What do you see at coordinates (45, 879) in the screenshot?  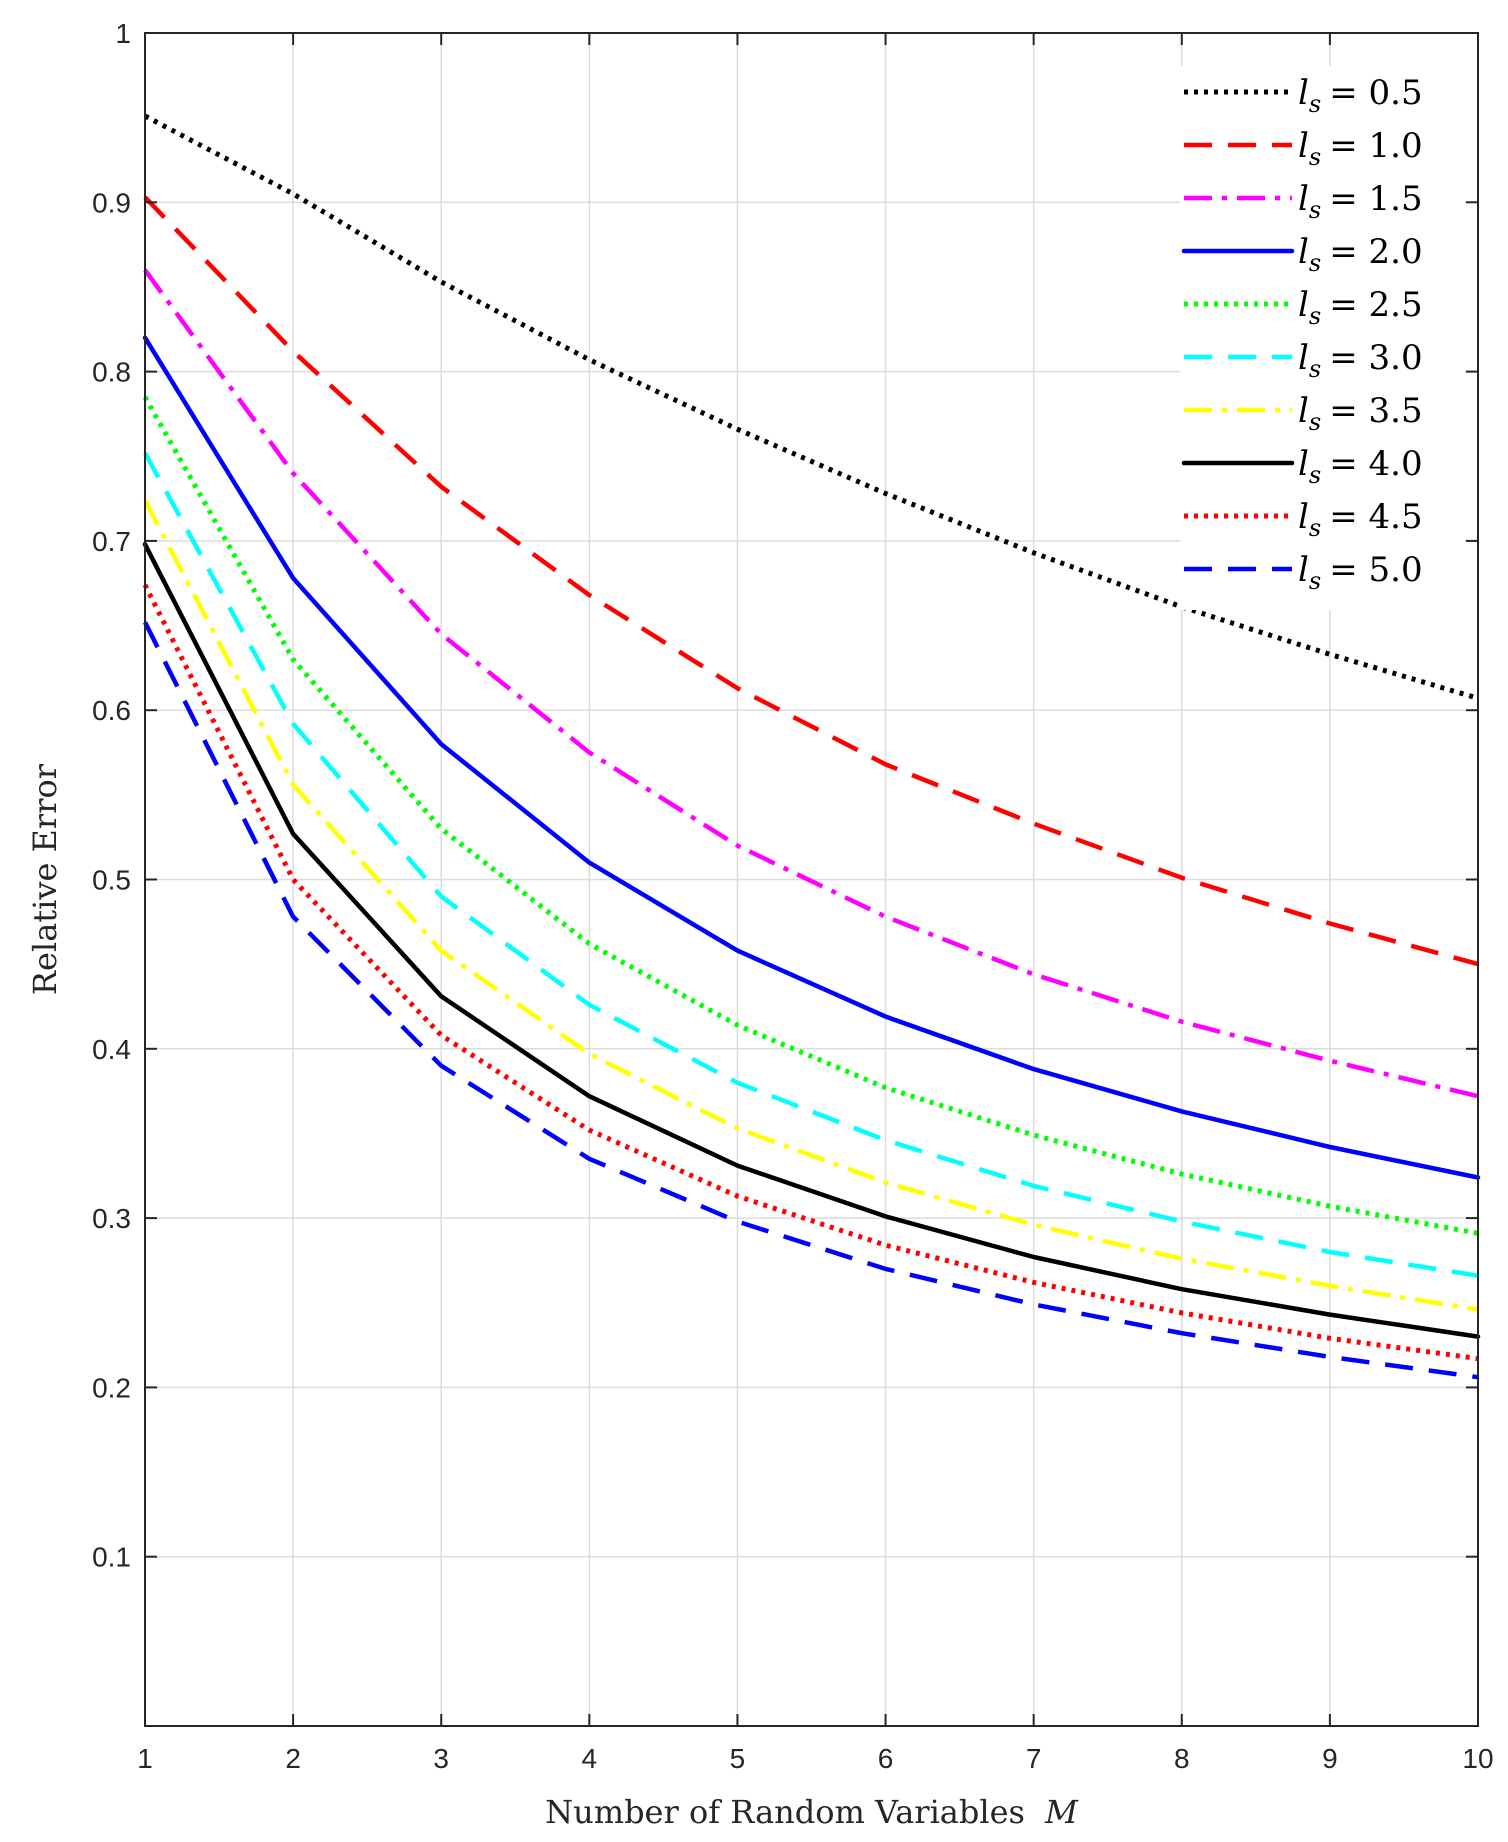 I see `y-axis-title: Relative Error` at bounding box center [45, 879].